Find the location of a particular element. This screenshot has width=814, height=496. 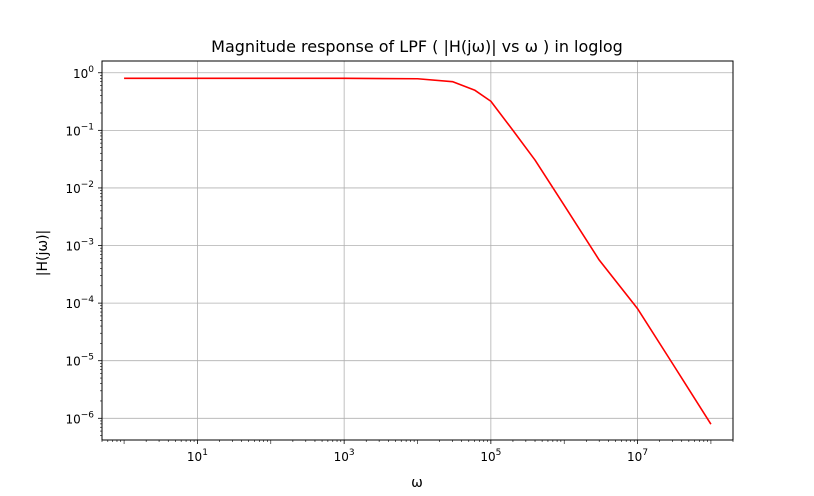

x-tick-label: 10¹ is located at coordinates (197, 456).